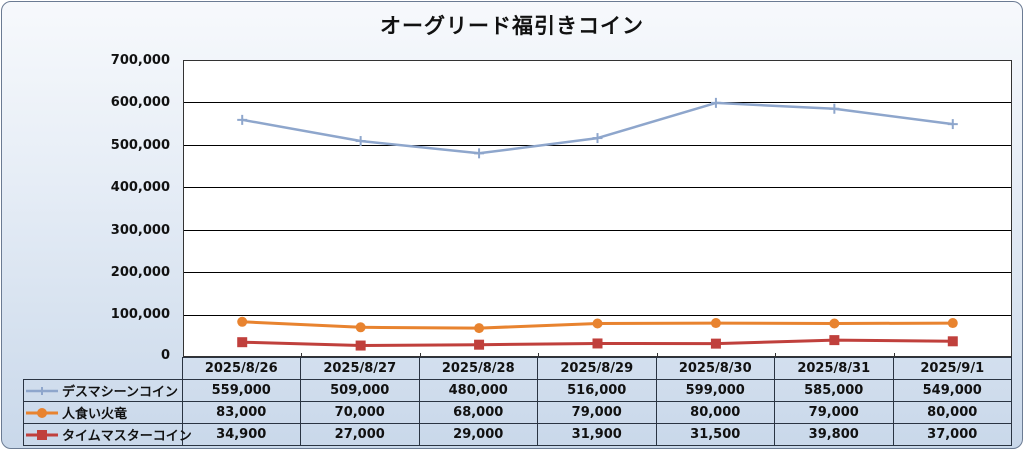  I want to click on y-tick-label: 0, so click(165, 355).